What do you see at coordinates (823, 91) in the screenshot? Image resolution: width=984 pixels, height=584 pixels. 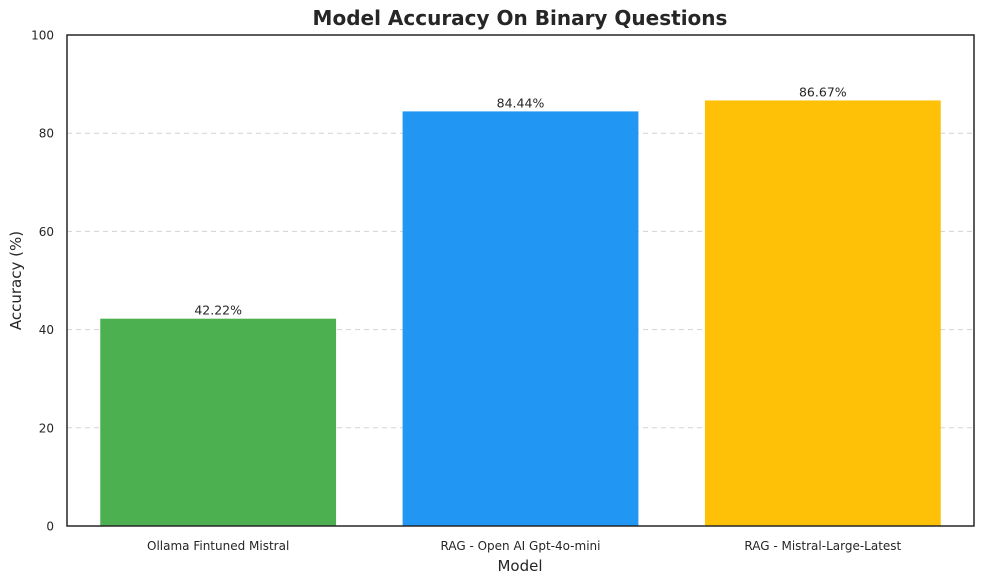 I see `bar-value-label: 86.67%` at bounding box center [823, 91].